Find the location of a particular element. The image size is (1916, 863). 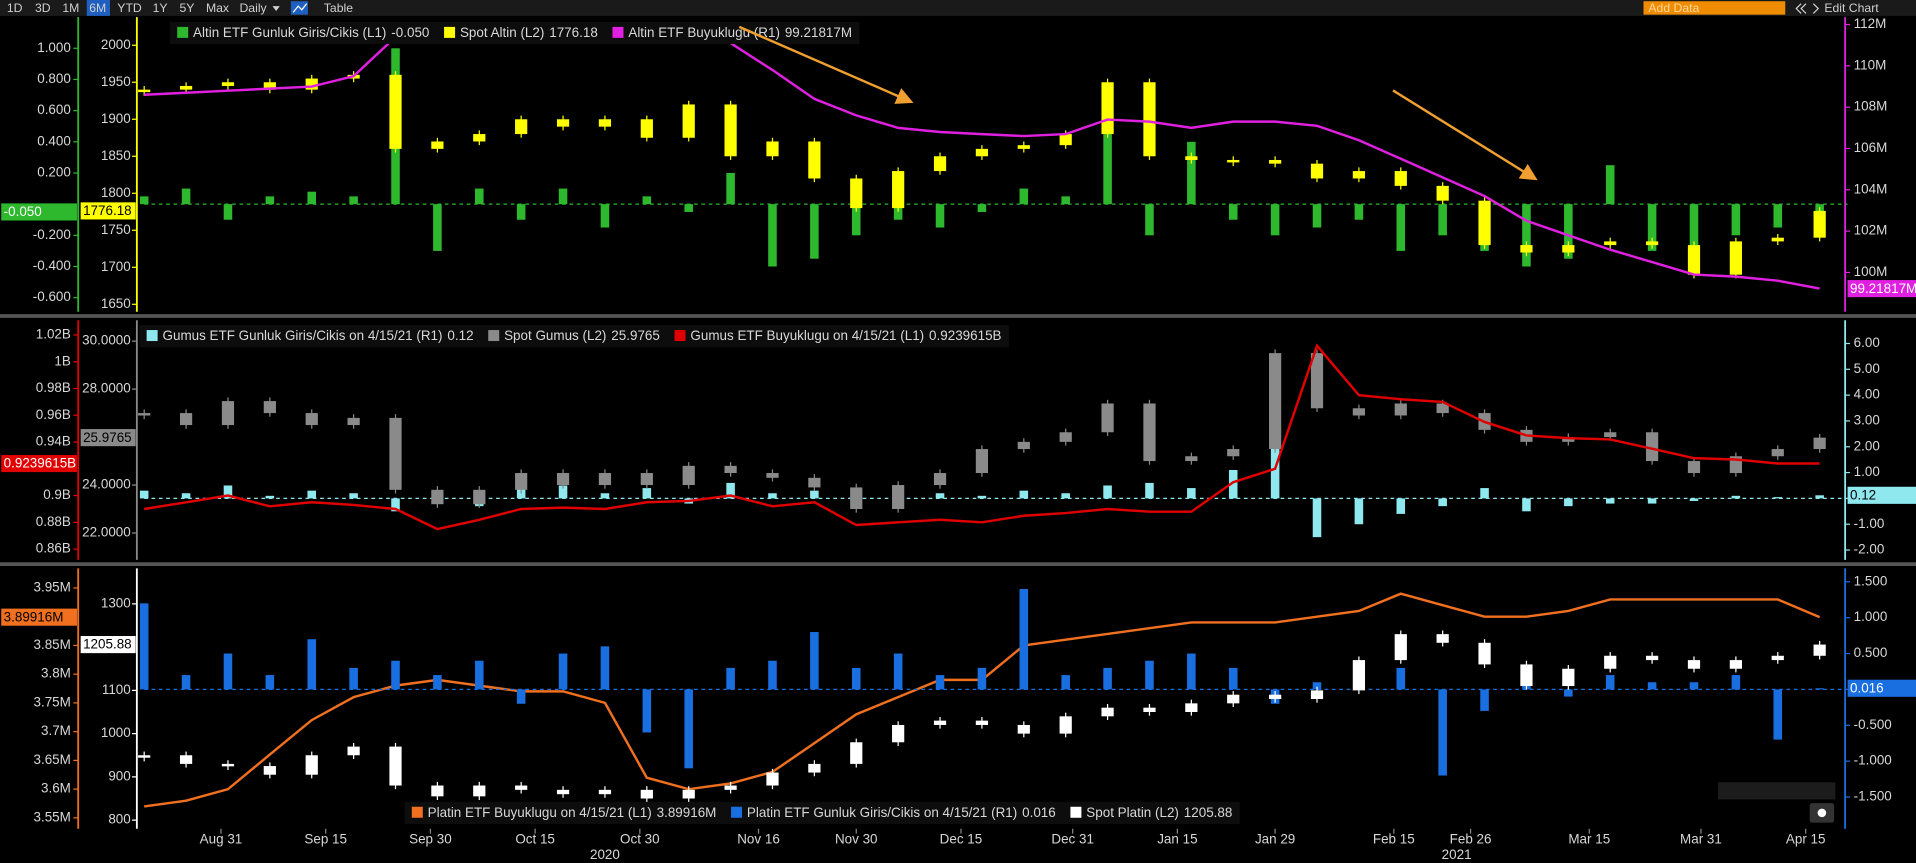

y-tick-label: 3.55M is located at coordinates (52, 816).